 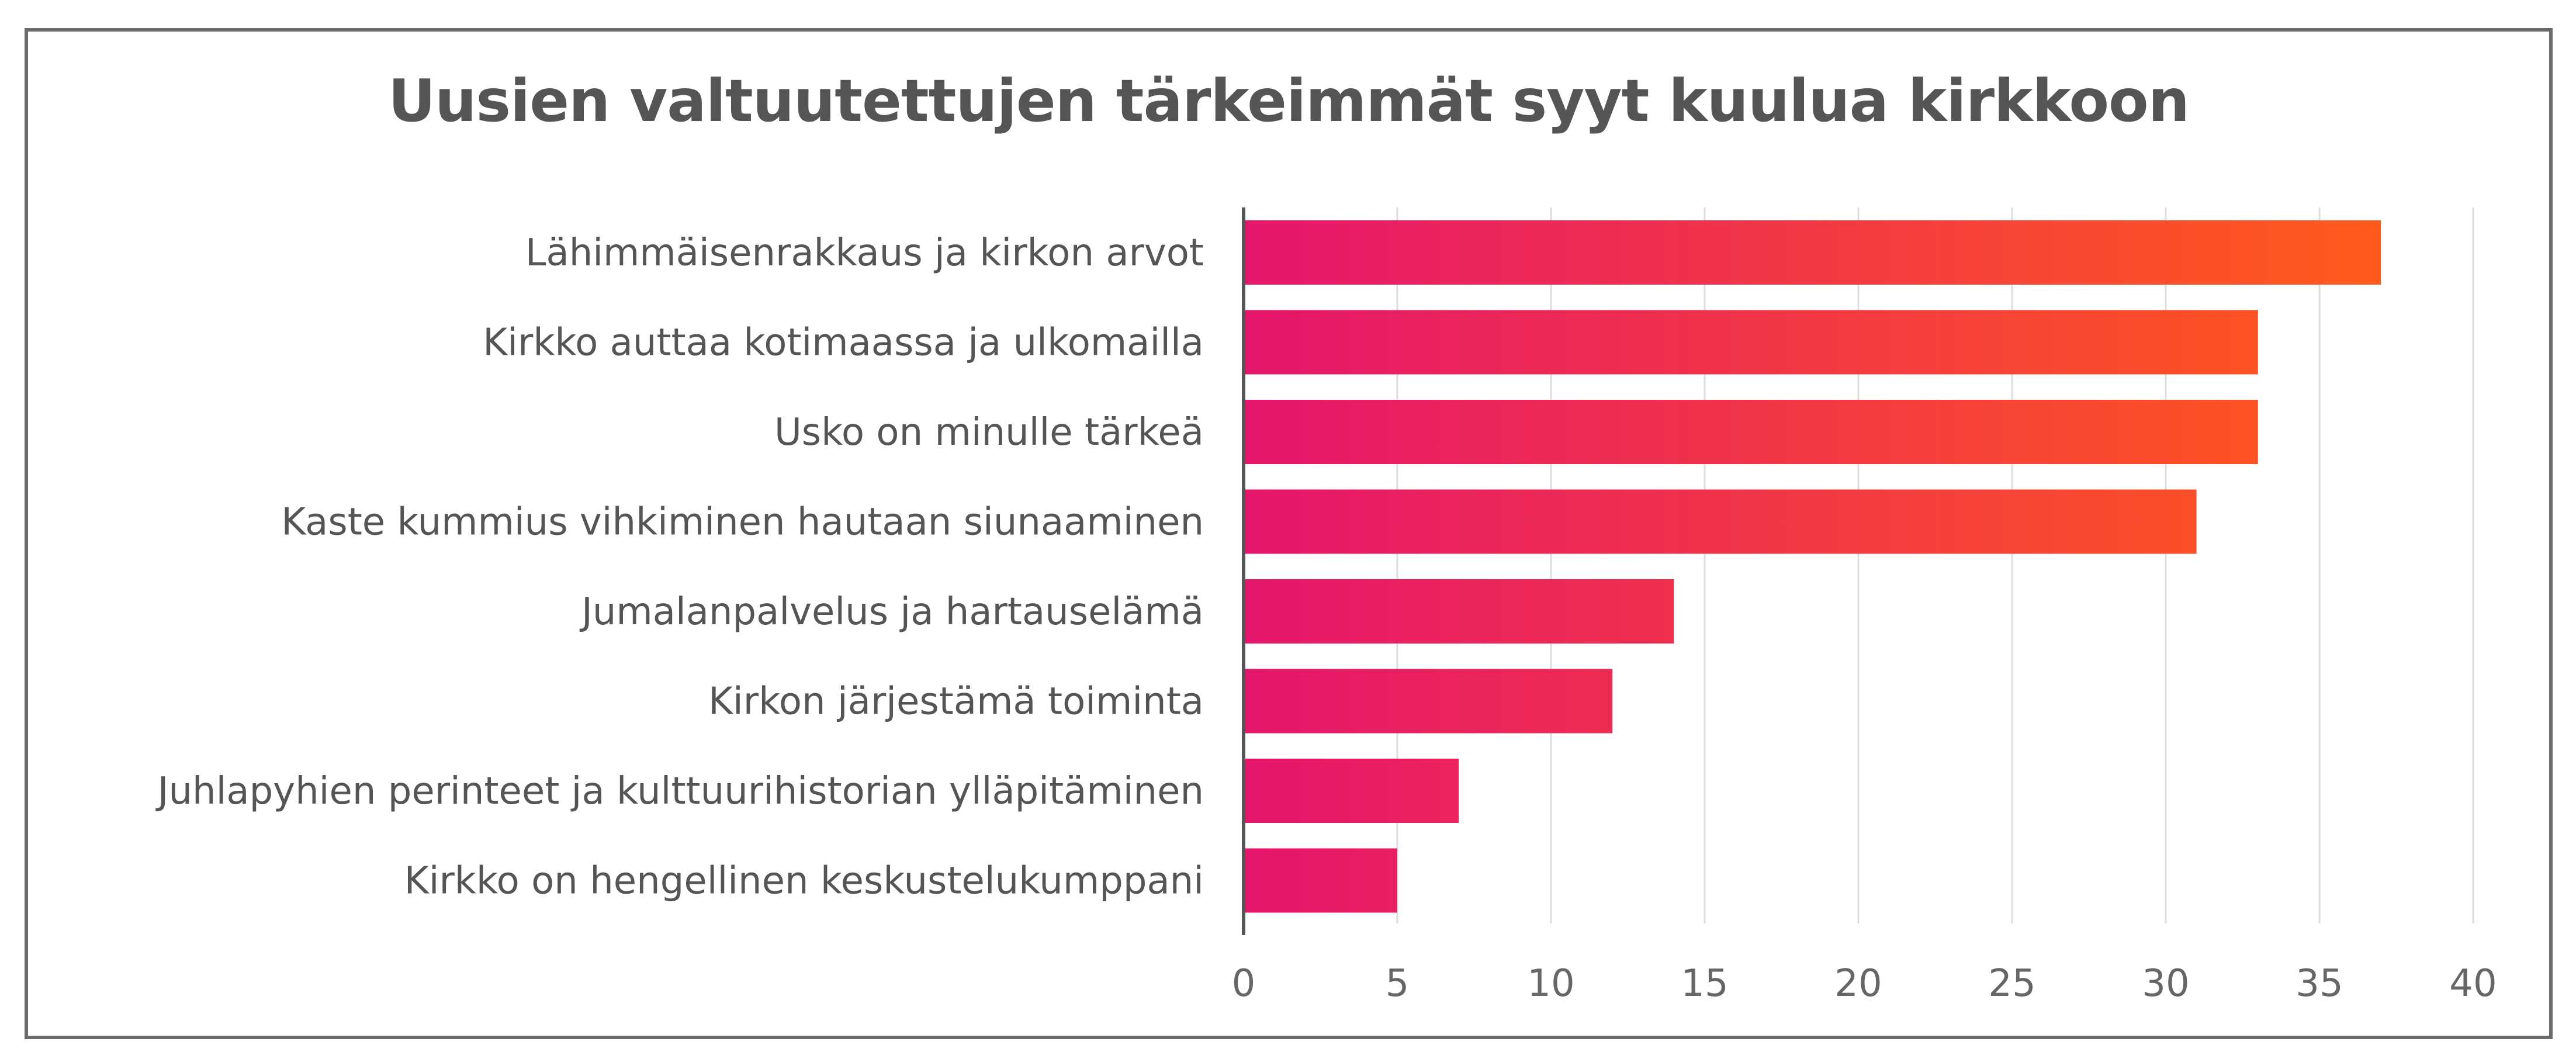 I want to click on x-axis-tick-labels: 0 5 10 15 20 25 30 35 40, so click(x=1865, y=983).